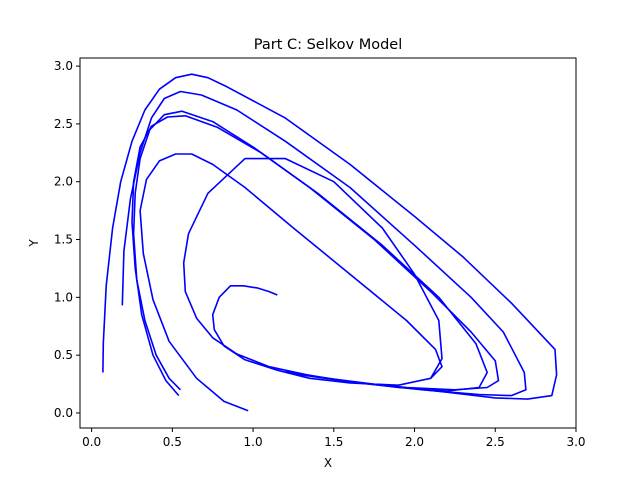  I want to click on y-tick-label: 1.5, so click(63, 240).